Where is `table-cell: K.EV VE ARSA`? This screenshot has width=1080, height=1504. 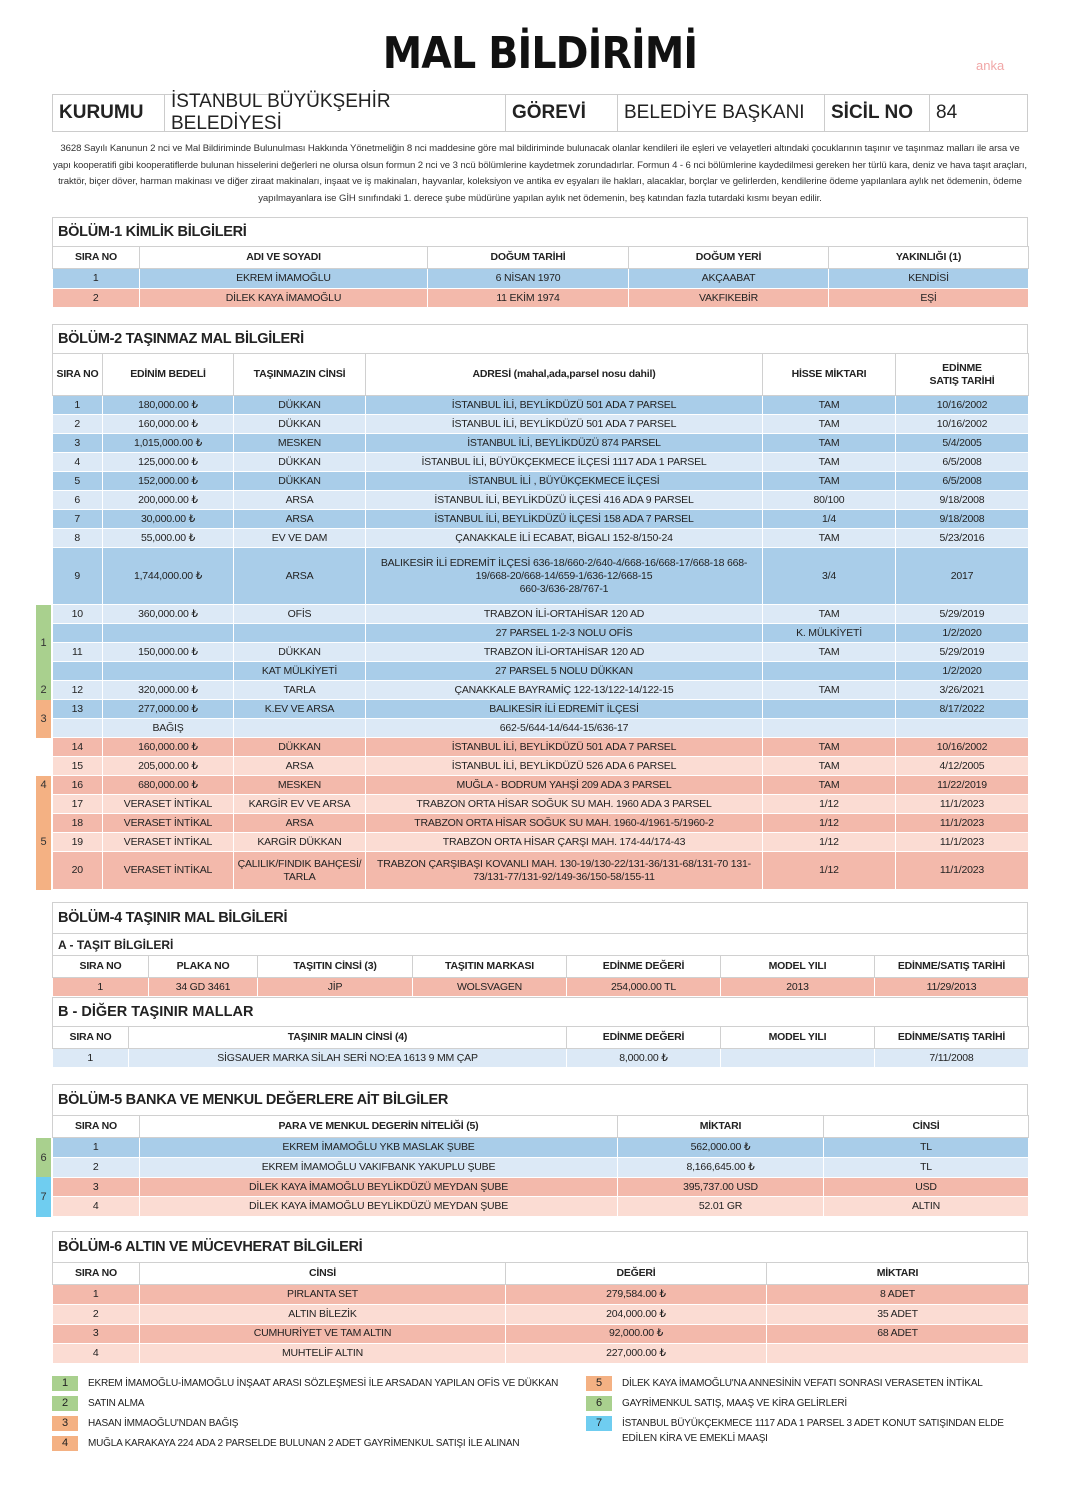 table-cell: K.EV VE ARSA is located at coordinates (299, 709).